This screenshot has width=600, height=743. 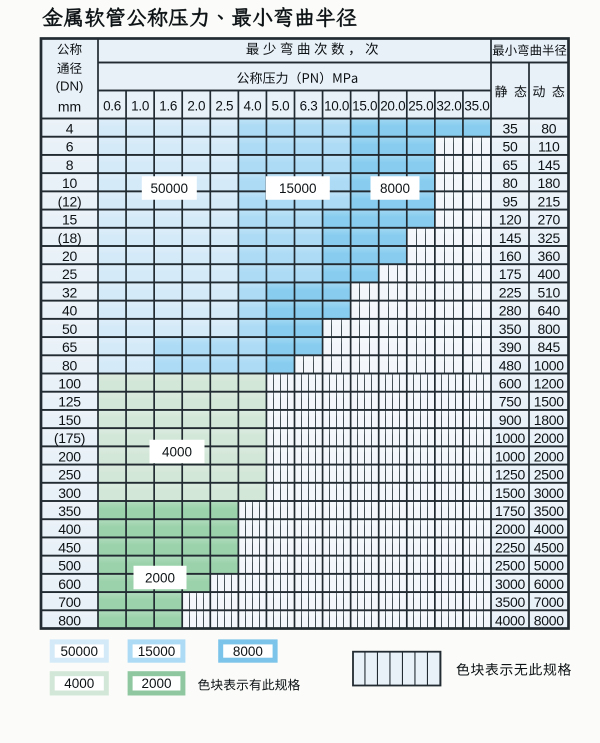 What do you see at coordinates (69, 566) in the screenshot?
I see `svg-text: 500` at bounding box center [69, 566].